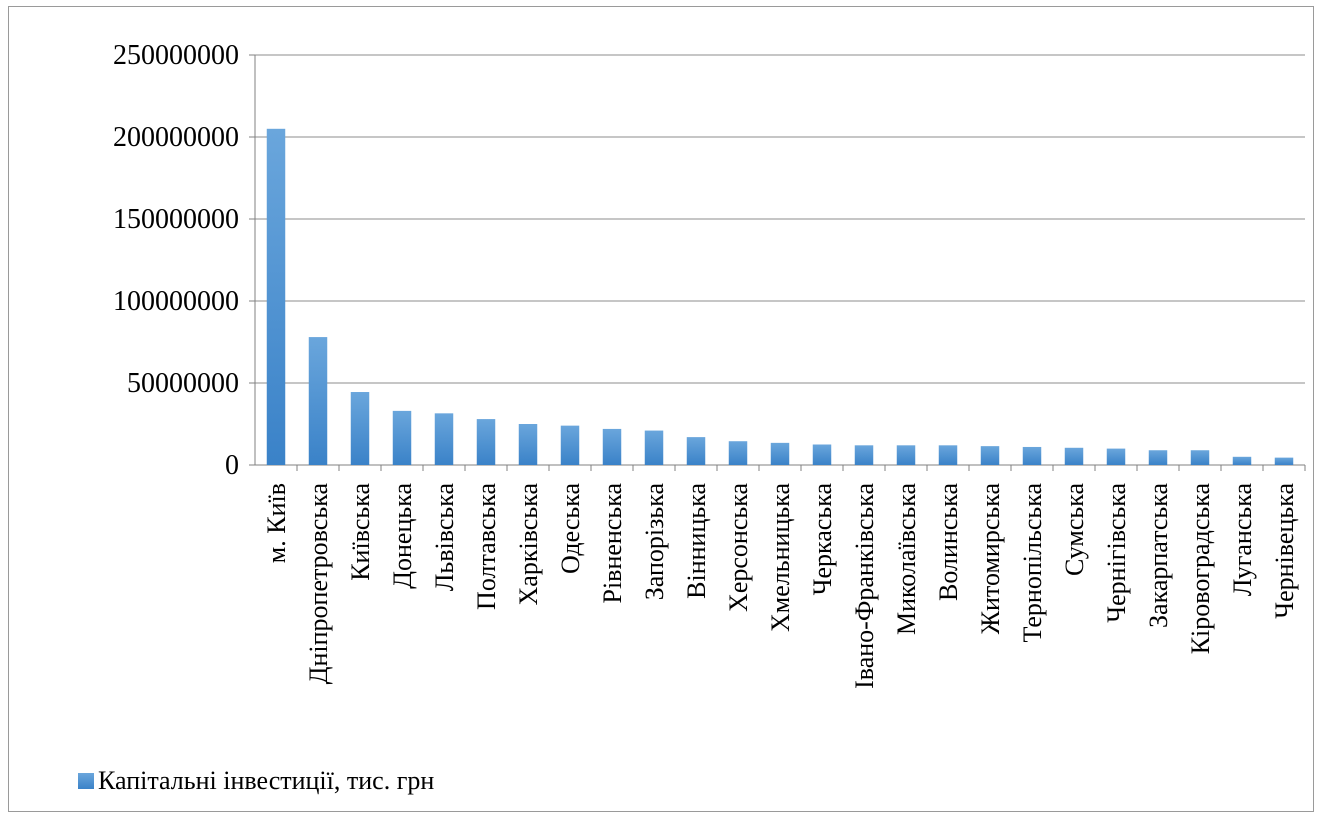 This screenshot has width=1317, height=816. What do you see at coordinates (486, 546) in the screenshot?
I see `x-tick-label: Полтавська` at bounding box center [486, 546].